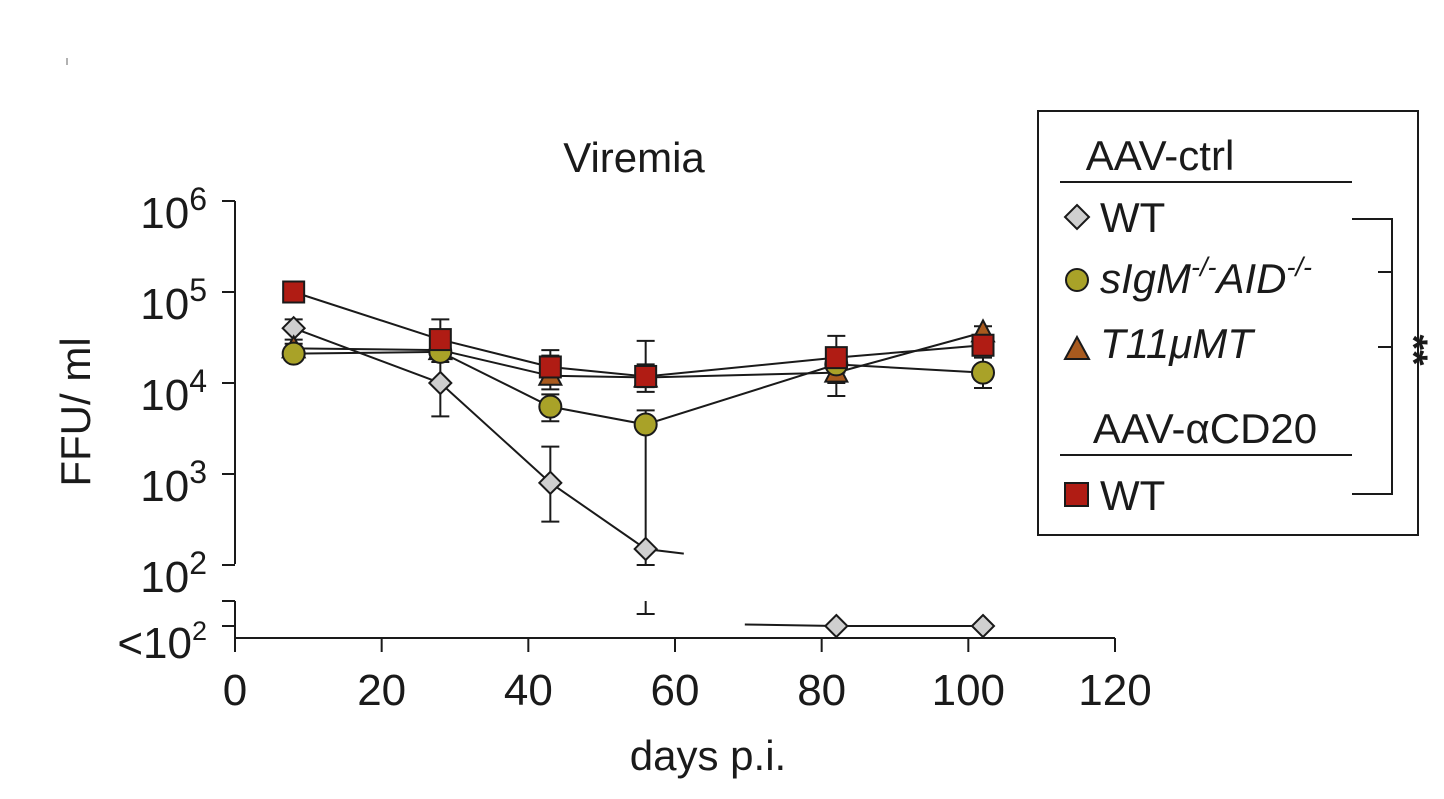  Describe the element at coordinates (1132, 495) in the screenshot. I see `legend-wt-cd20-label: WT` at that location.